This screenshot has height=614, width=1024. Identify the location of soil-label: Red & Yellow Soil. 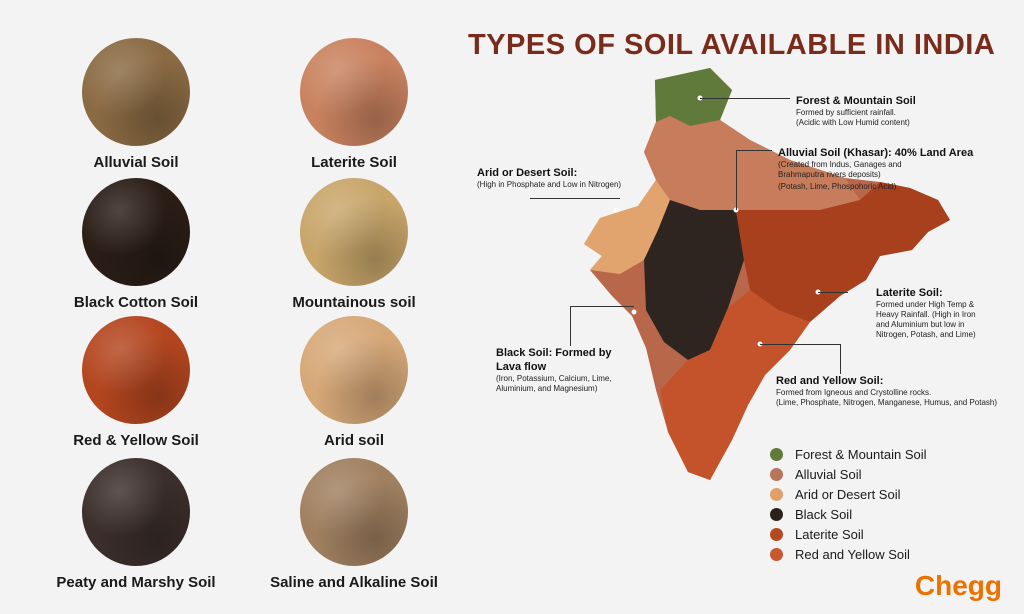
(136, 440).